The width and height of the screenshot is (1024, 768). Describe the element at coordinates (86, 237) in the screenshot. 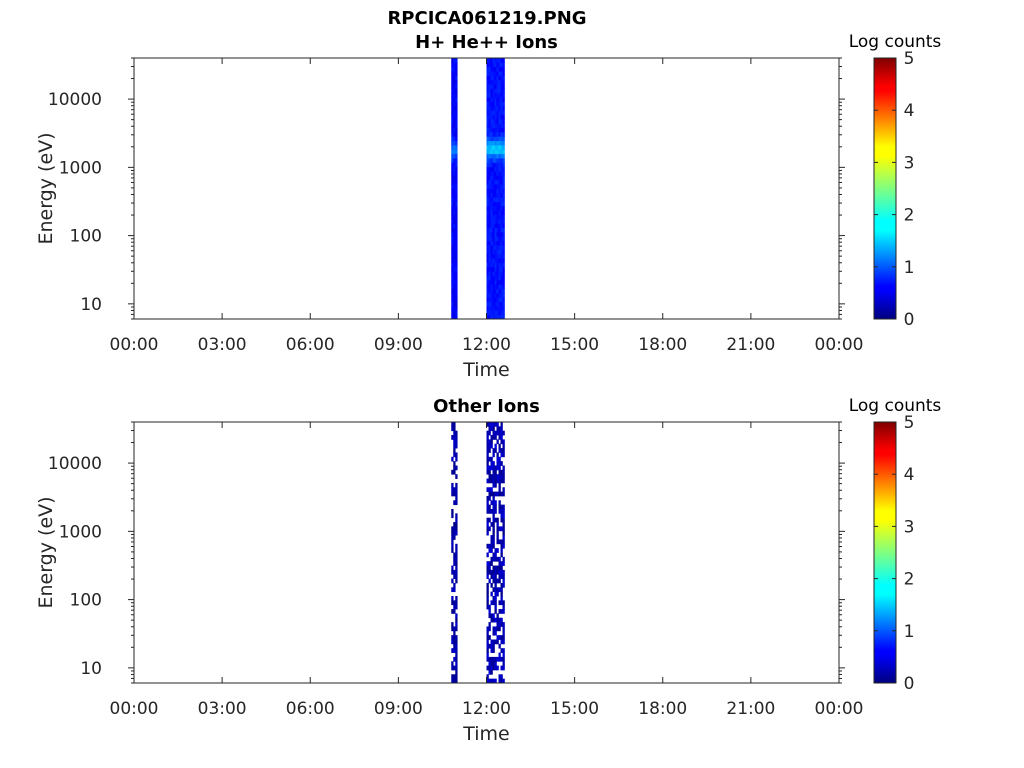

I see `y-tick-label: 100` at that location.